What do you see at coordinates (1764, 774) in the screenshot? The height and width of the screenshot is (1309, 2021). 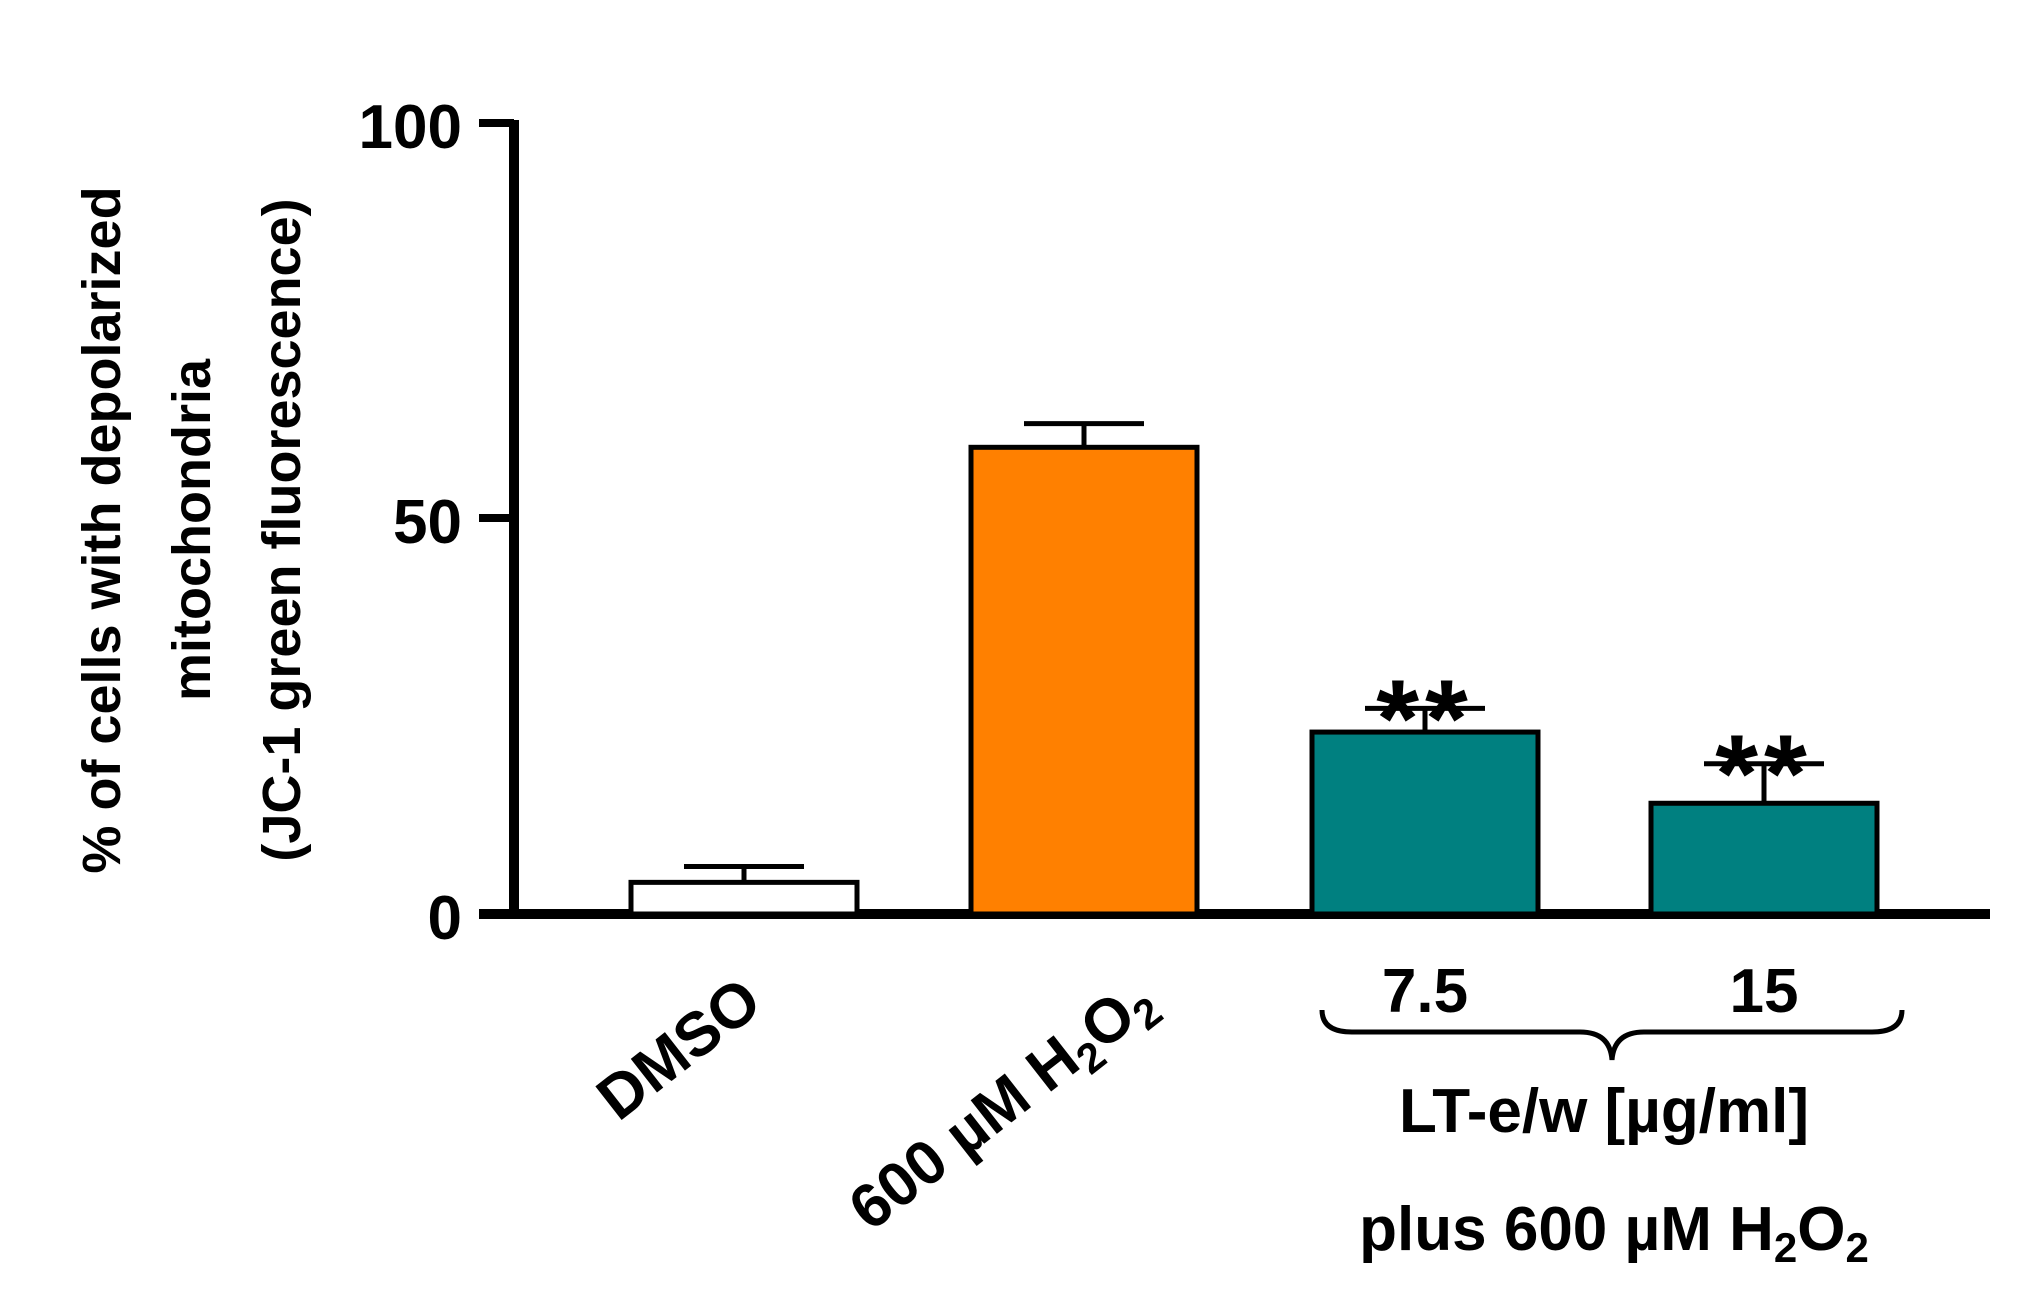 I see `significance-mark-lt-15: **` at bounding box center [1764, 774].